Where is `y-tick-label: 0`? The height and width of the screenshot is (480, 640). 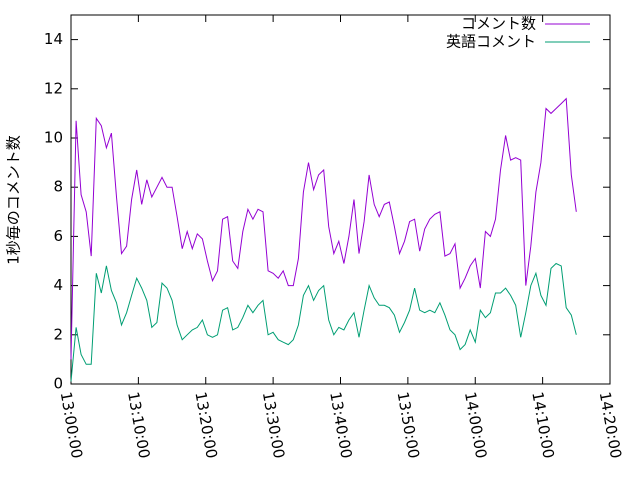 y-tick-label: 0 is located at coordinates (58, 384).